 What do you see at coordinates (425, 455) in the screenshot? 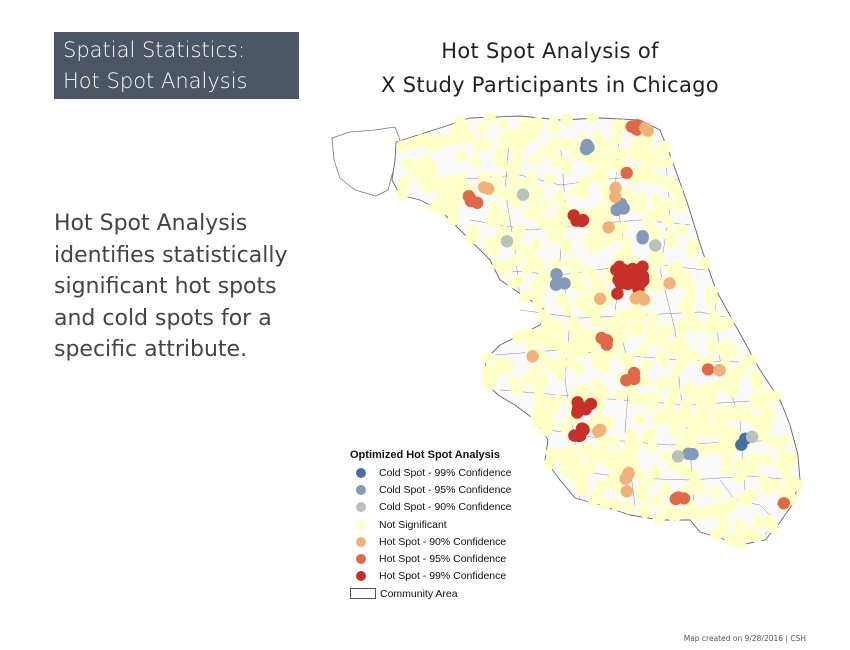
I see `legend-title: Optimized Hot Spot Analysis` at bounding box center [425, 455].